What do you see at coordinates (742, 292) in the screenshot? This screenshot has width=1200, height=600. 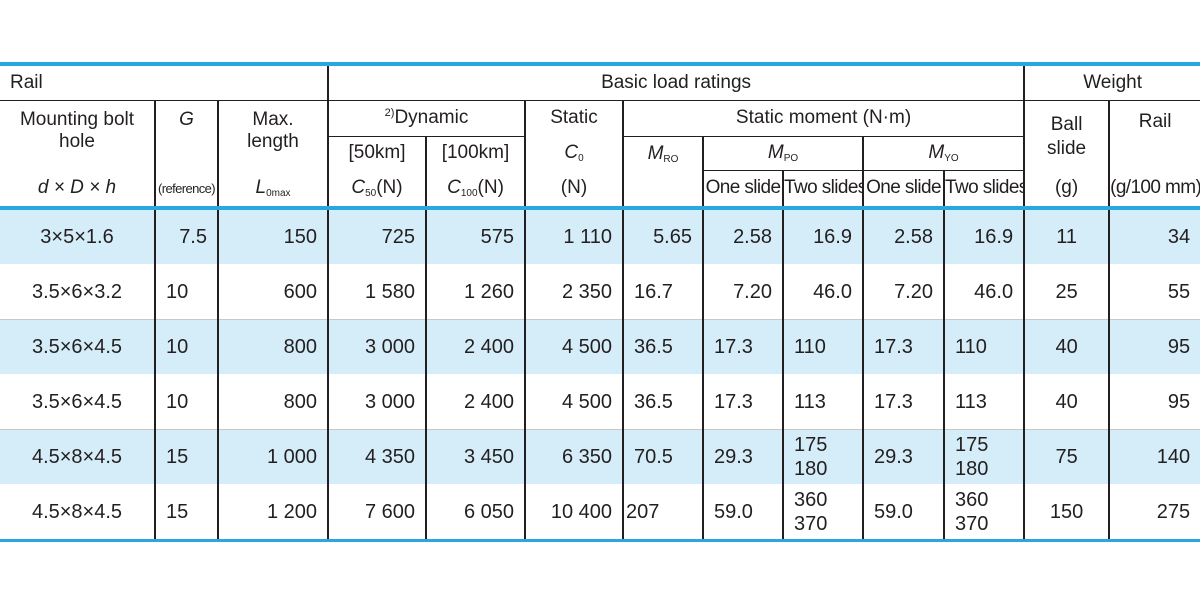 I see `cell-mpo-one: 7.20` at bounding box center [742, 292].